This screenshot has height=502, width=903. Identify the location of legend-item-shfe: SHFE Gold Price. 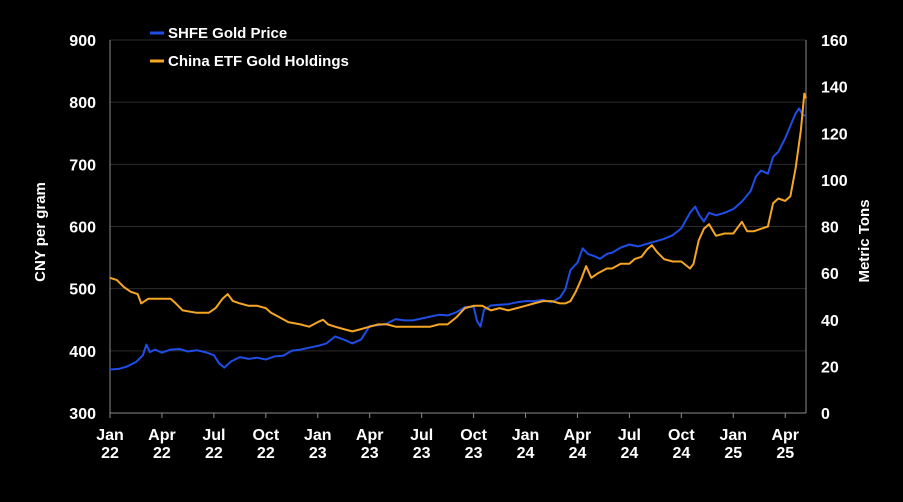
(218, 33).